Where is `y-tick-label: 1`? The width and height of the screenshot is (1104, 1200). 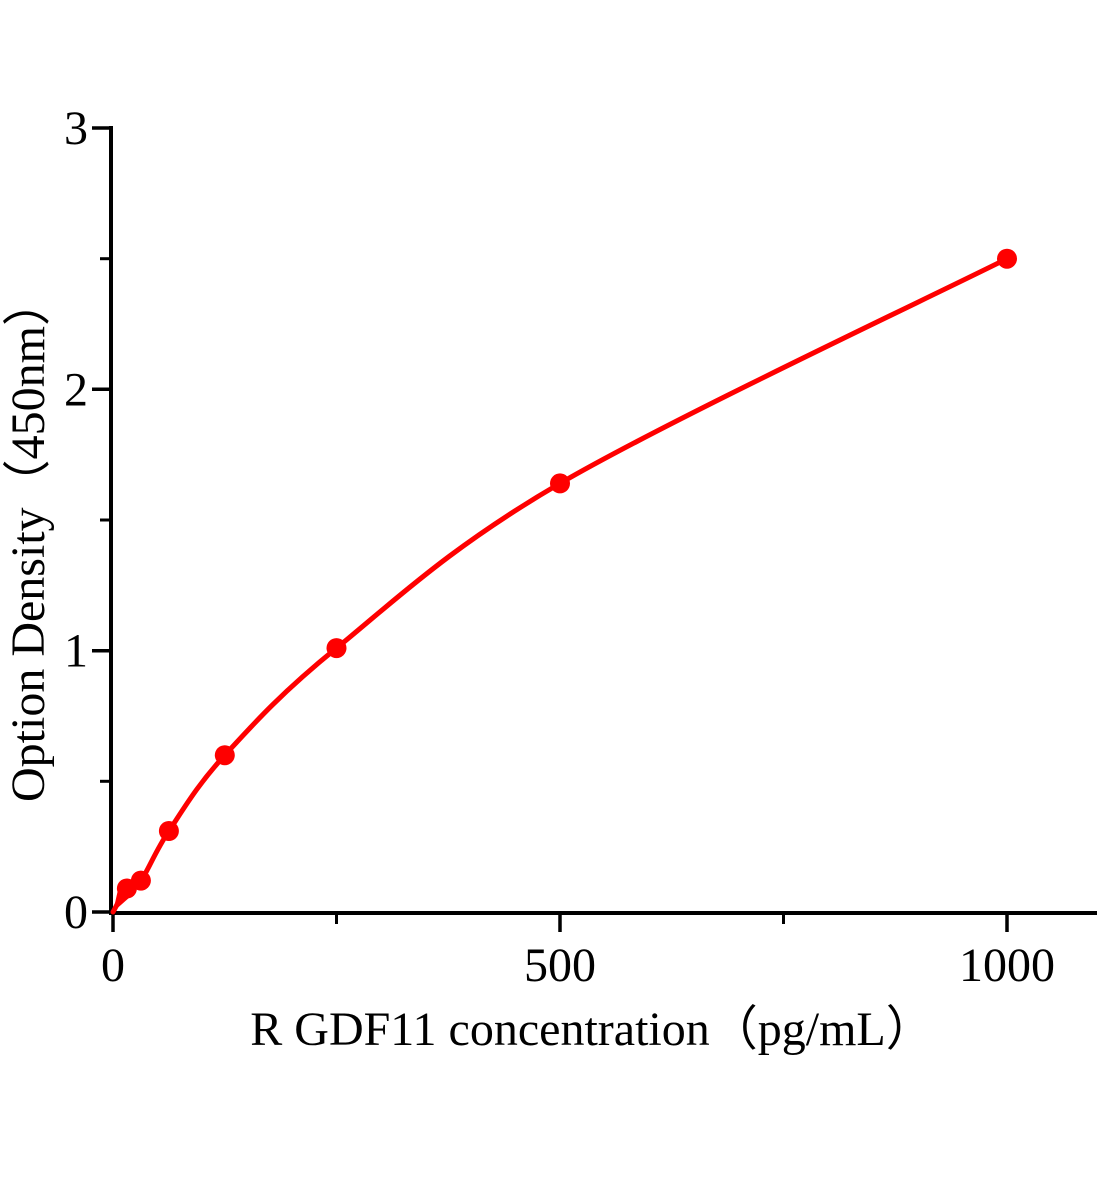 y-tick-label: 1 is located at coordinates (76, 651).